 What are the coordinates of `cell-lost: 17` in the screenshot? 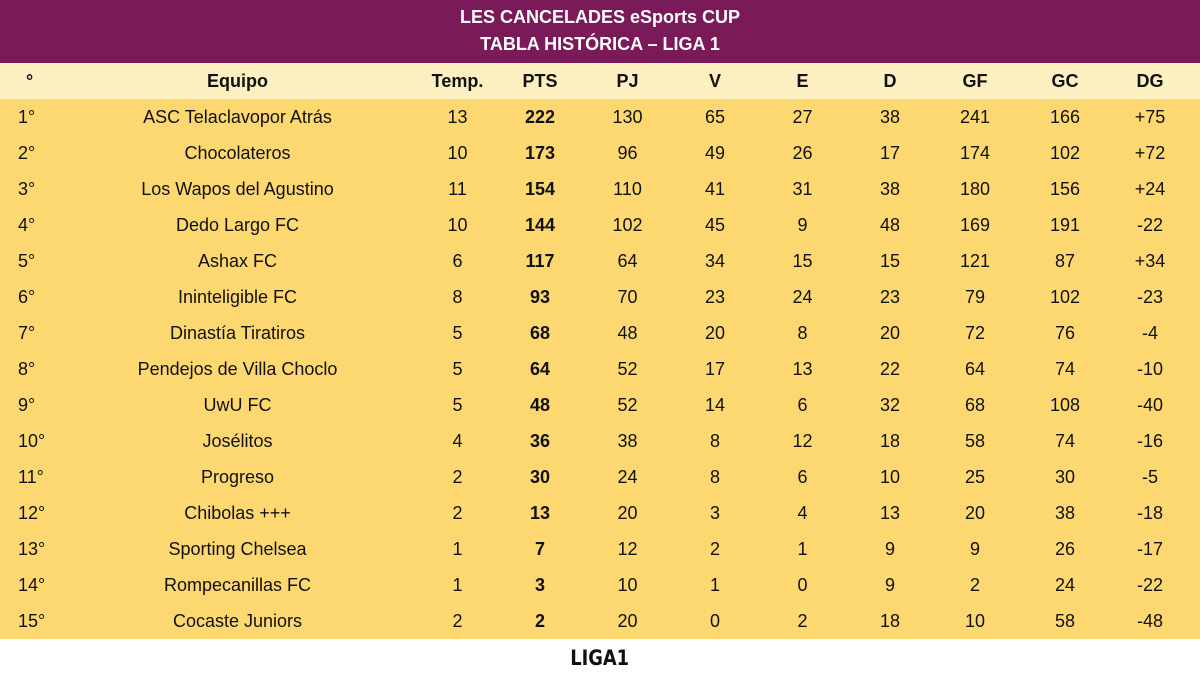 It's located at (890, 152).